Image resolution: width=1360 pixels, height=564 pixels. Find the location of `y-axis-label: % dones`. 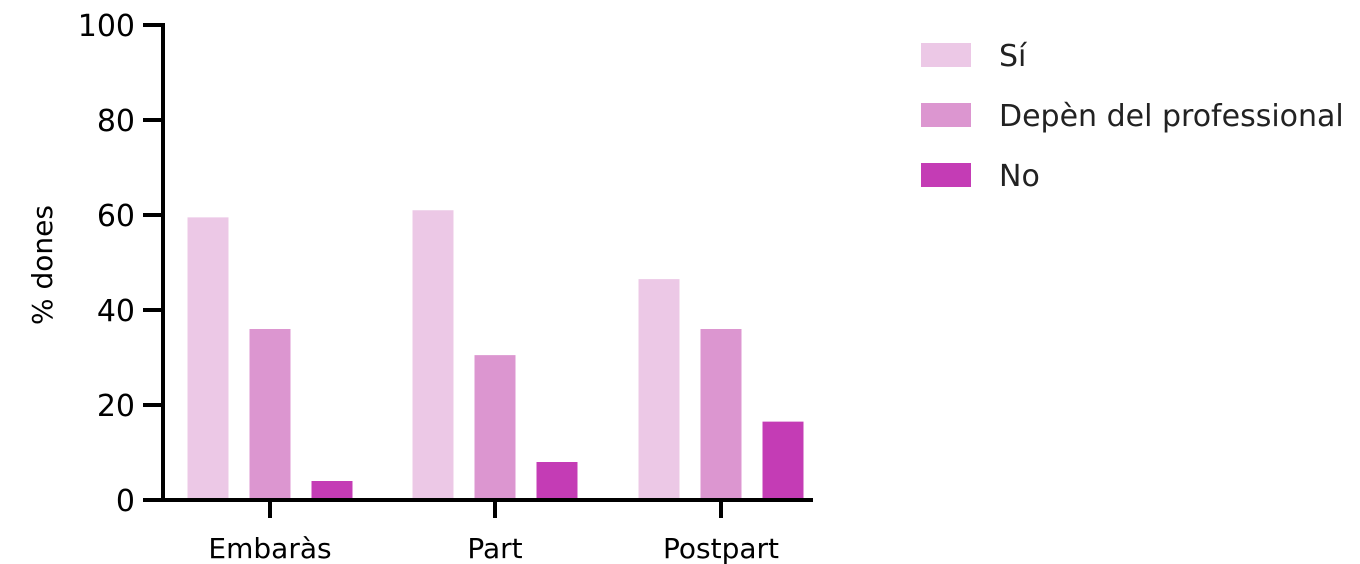

y-axis-label: % dones is located at coordinates (42, 265).